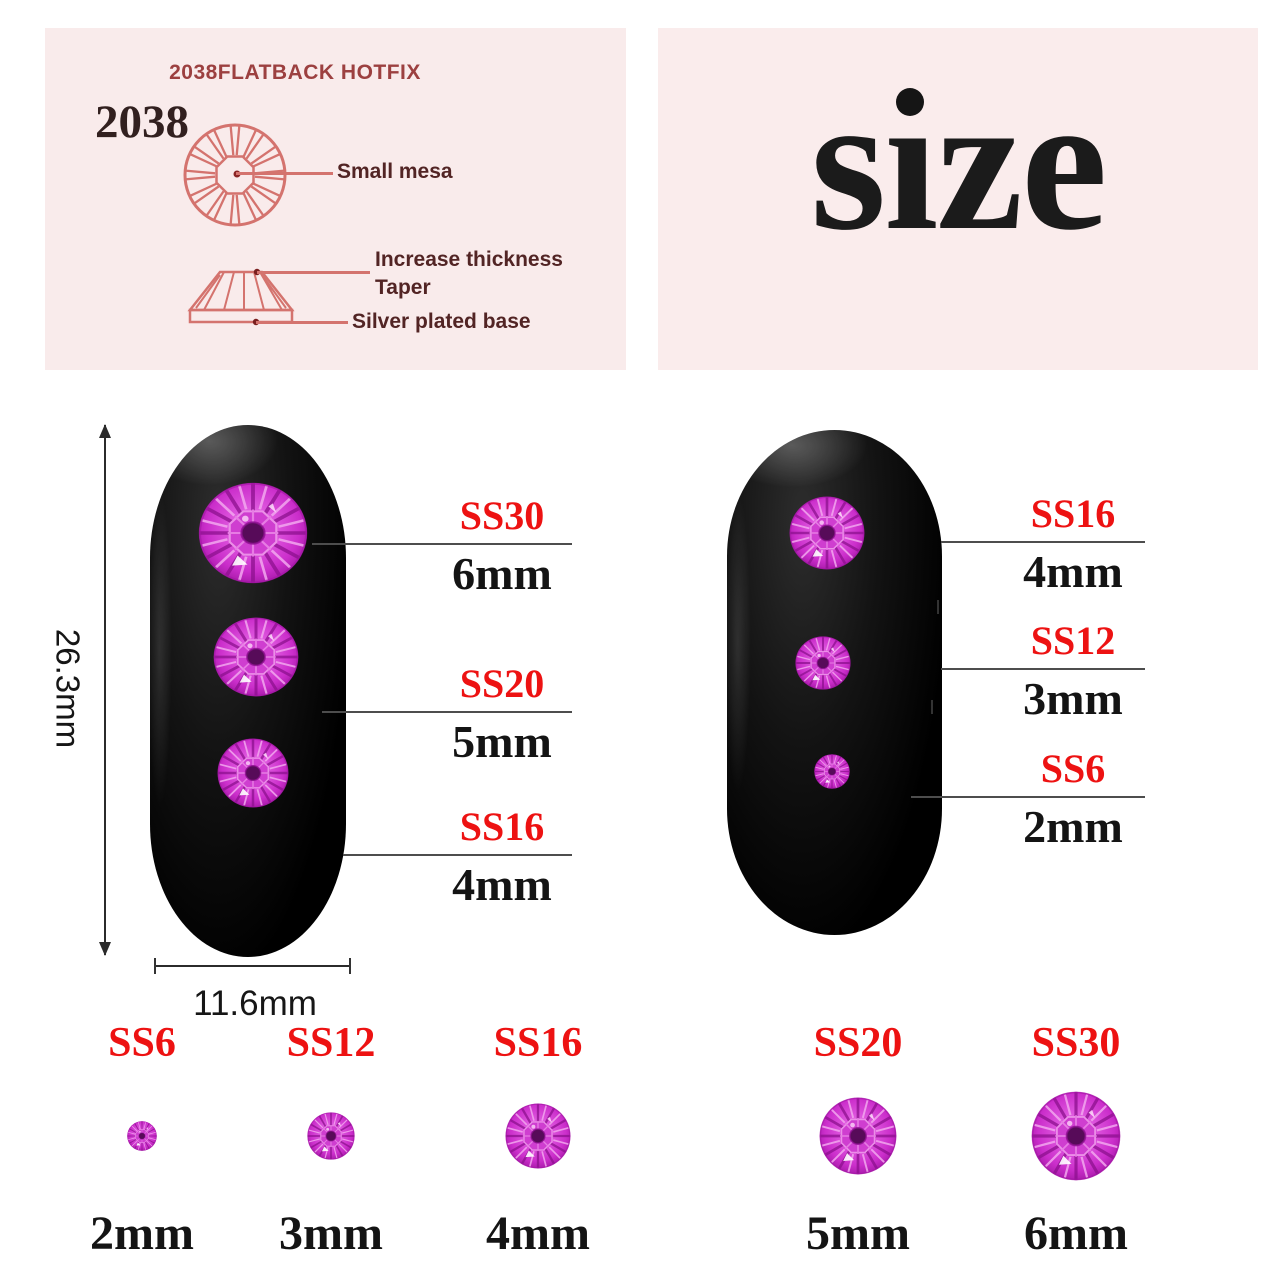  I want to click on size-chart-diameter: 4mm, so click(538, 1233).